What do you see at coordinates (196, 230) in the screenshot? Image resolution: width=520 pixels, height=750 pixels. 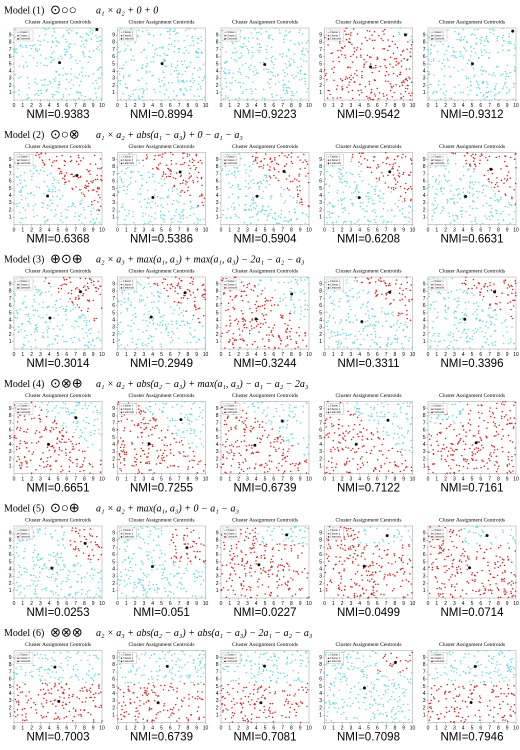 I see `x-tick-label: 9` at bounding box center [196, 230].